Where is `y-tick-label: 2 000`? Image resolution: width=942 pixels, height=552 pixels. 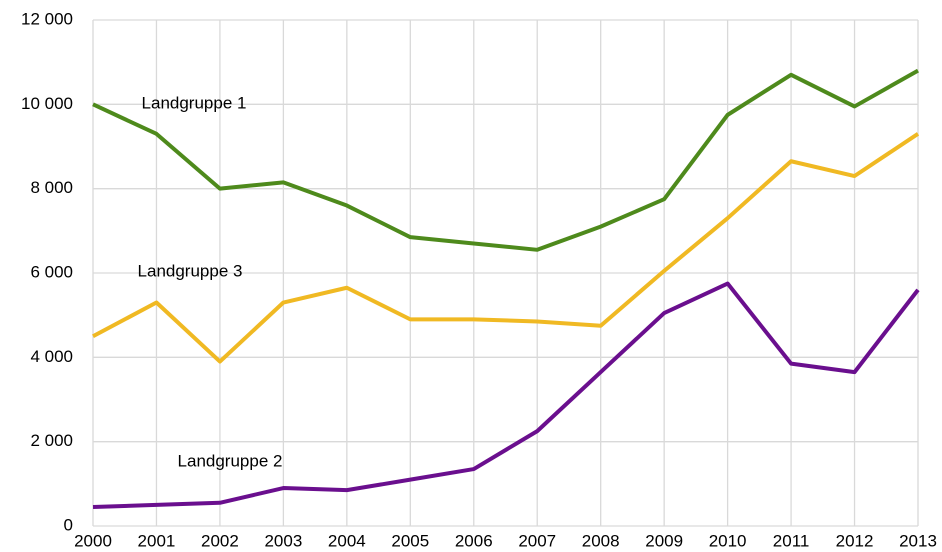 y-tick-label: 2 000 is located at coordinates (51, 440).